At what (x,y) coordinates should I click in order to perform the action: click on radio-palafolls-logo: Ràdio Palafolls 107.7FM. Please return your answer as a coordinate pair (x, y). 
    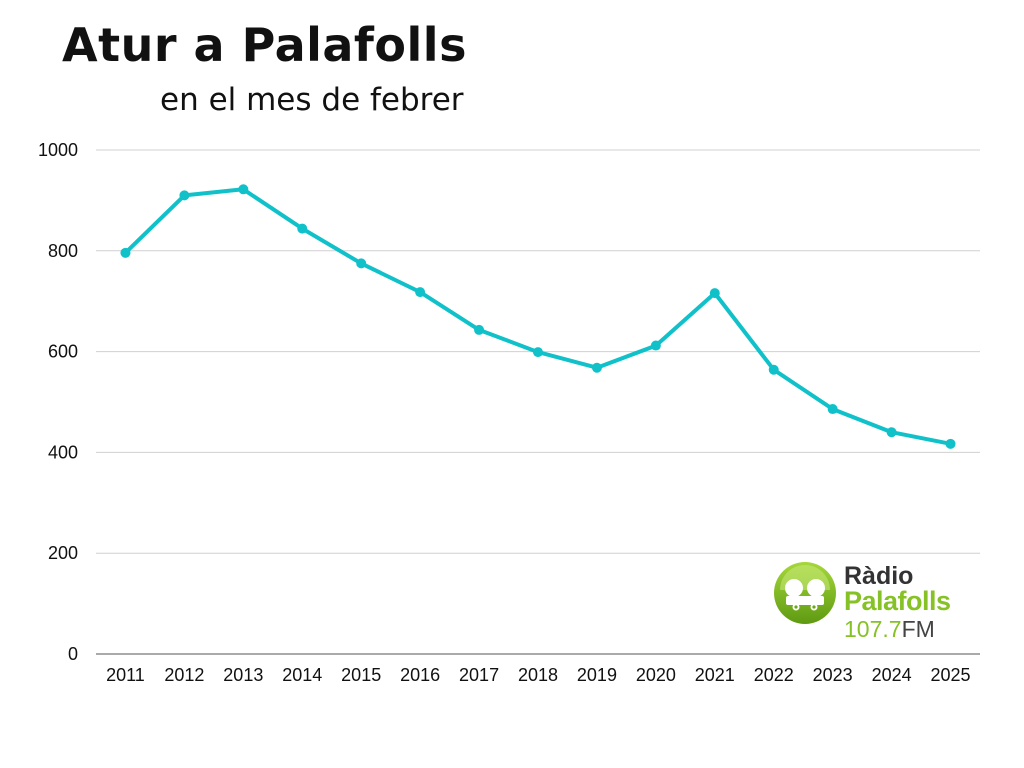
    Looking at the image, I should click on (882, 601).